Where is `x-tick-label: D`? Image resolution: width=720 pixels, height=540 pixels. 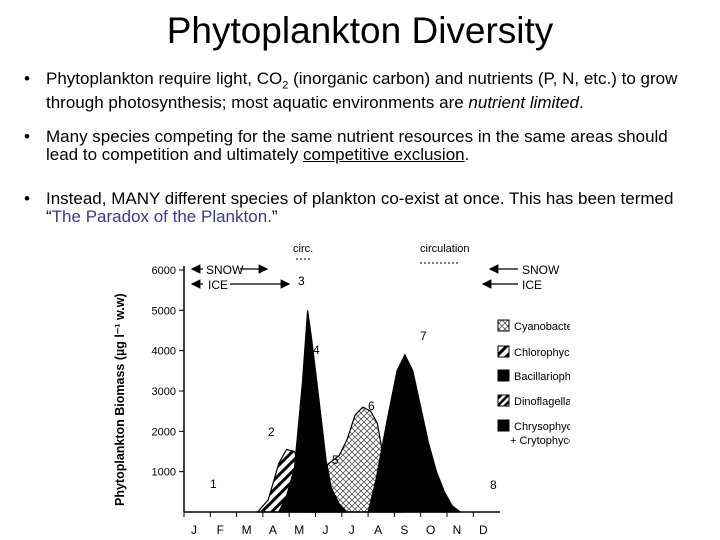
x-tick-label: D is located at coordinates (483, 529).